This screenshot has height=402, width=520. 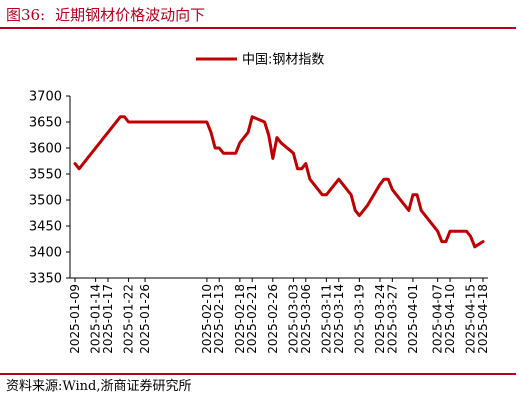 What do you see at coordinates (252, 319) in the screenshot?
I see `x-tick-label: 2025-02-21` at bounding box center [252, 319].